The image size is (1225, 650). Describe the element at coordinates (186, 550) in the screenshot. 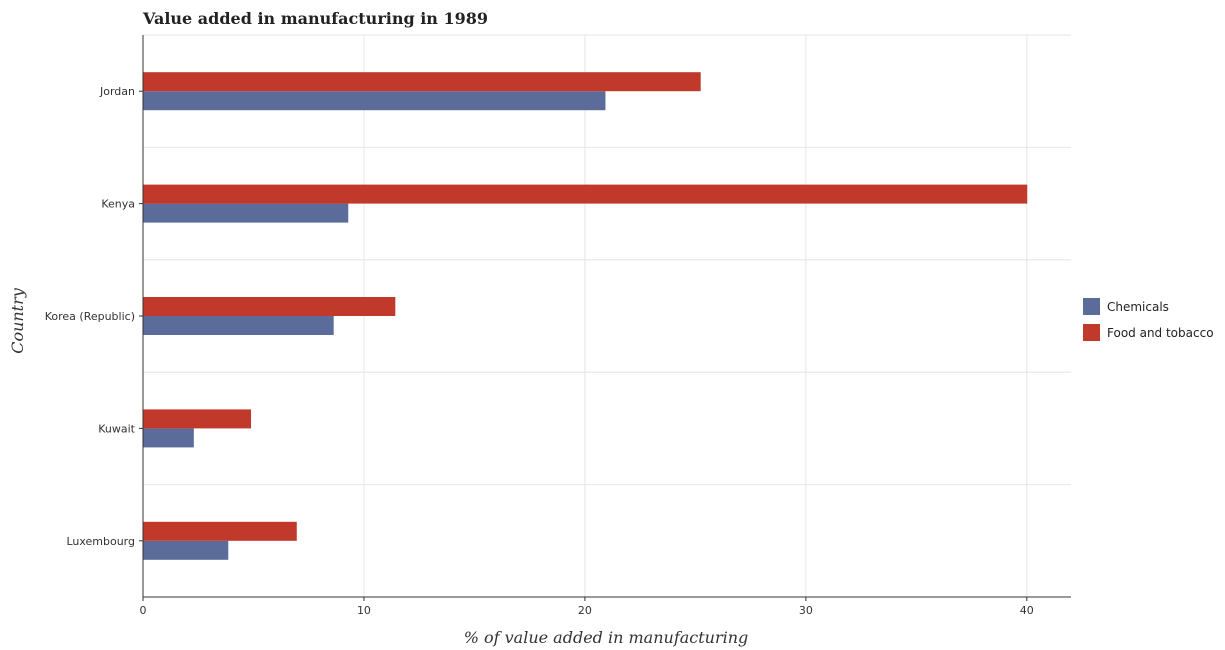

I see `bar-chemicals-luxembourg` at that location.